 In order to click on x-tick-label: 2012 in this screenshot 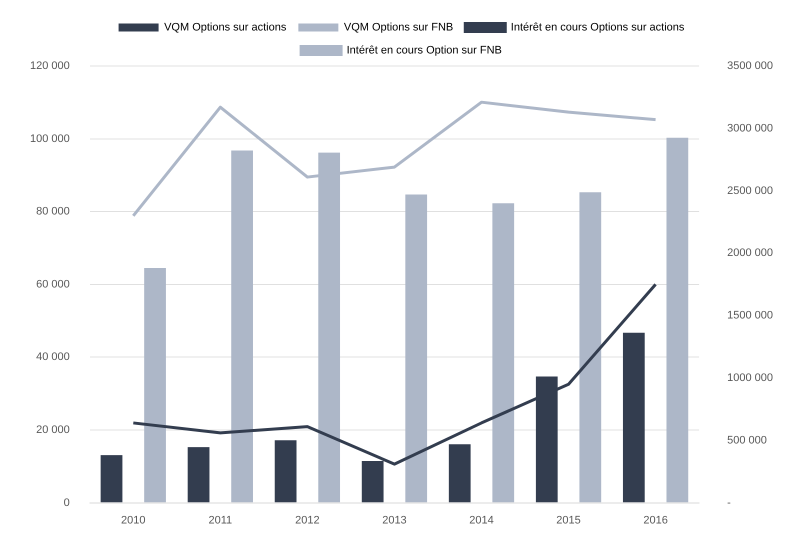, I will do `click(307, 520)`.